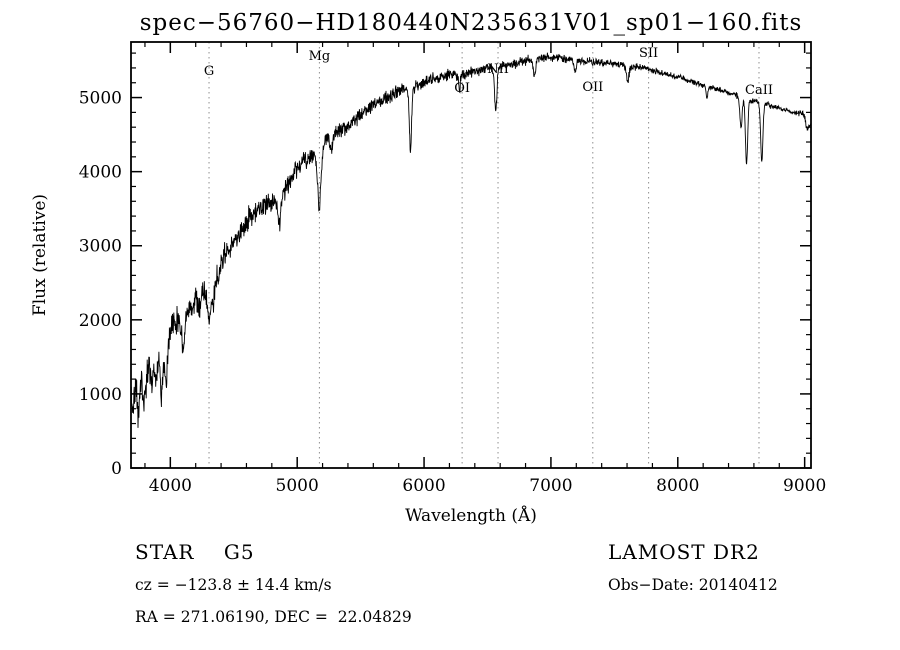  What do you see at coordinates (297, 486) in the screenshot?
I see `x-tick-label: 5000` at bounding box center [297, 486].